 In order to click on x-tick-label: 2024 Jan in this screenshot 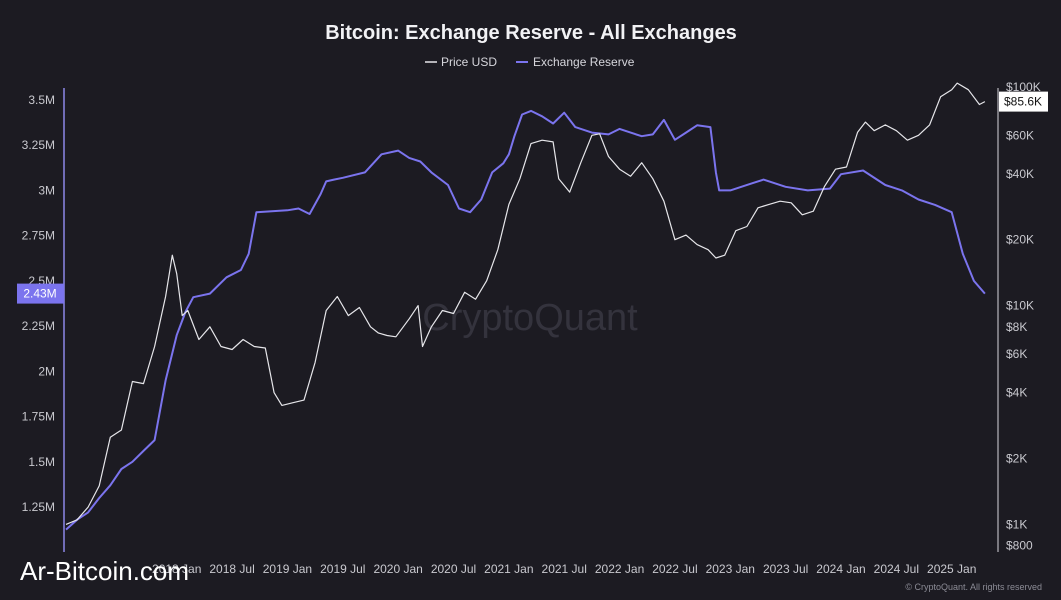, I will do `click(840, 569)`.